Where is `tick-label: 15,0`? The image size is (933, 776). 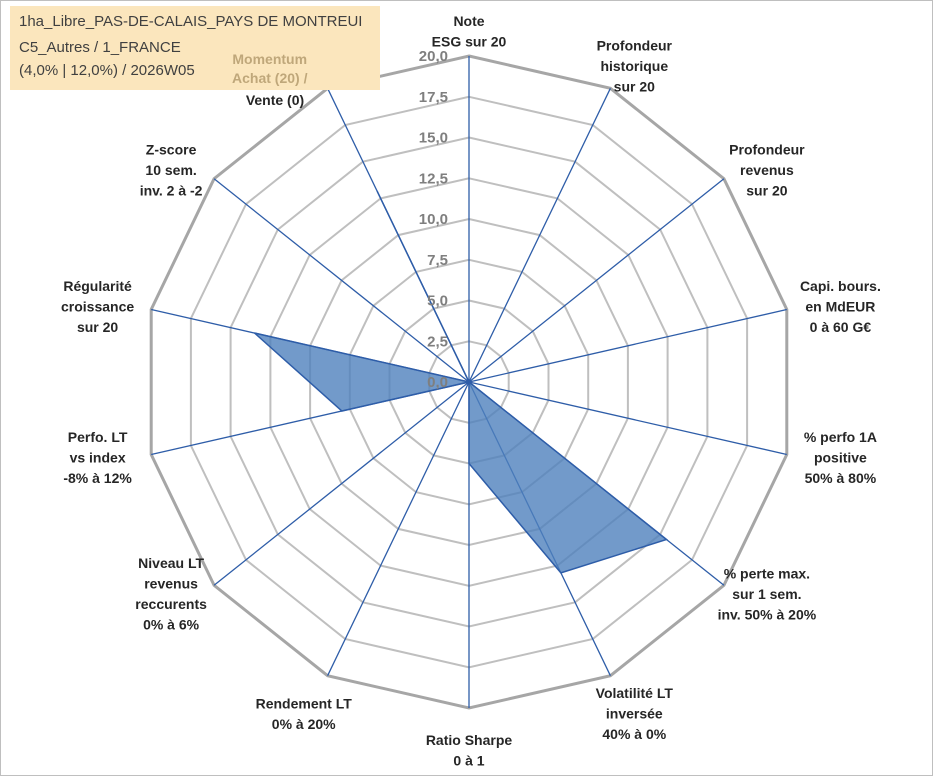 tick-label: 15,0 is located at coordinates (433, 138).